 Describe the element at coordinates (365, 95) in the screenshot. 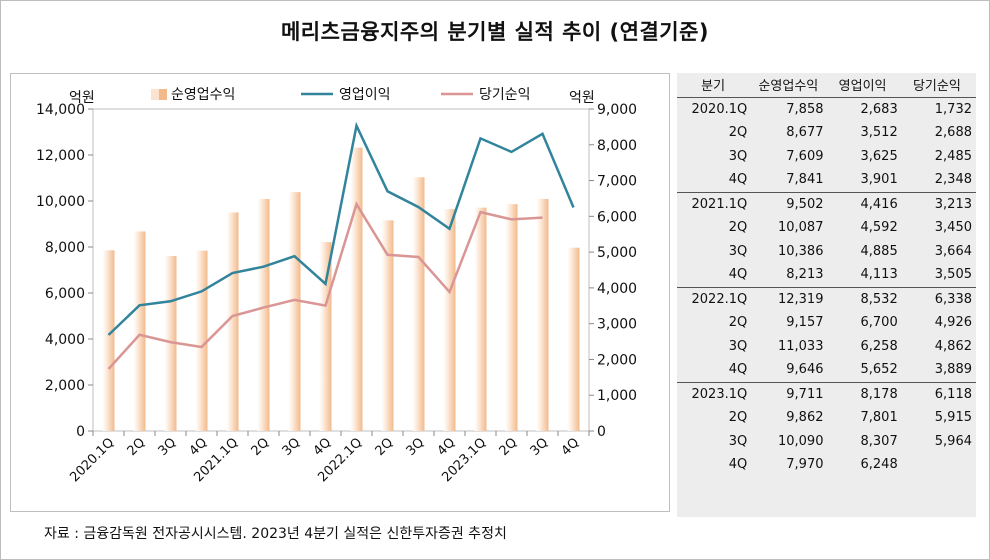

I see `legend-label-operating-income: 영업이익` at that location.